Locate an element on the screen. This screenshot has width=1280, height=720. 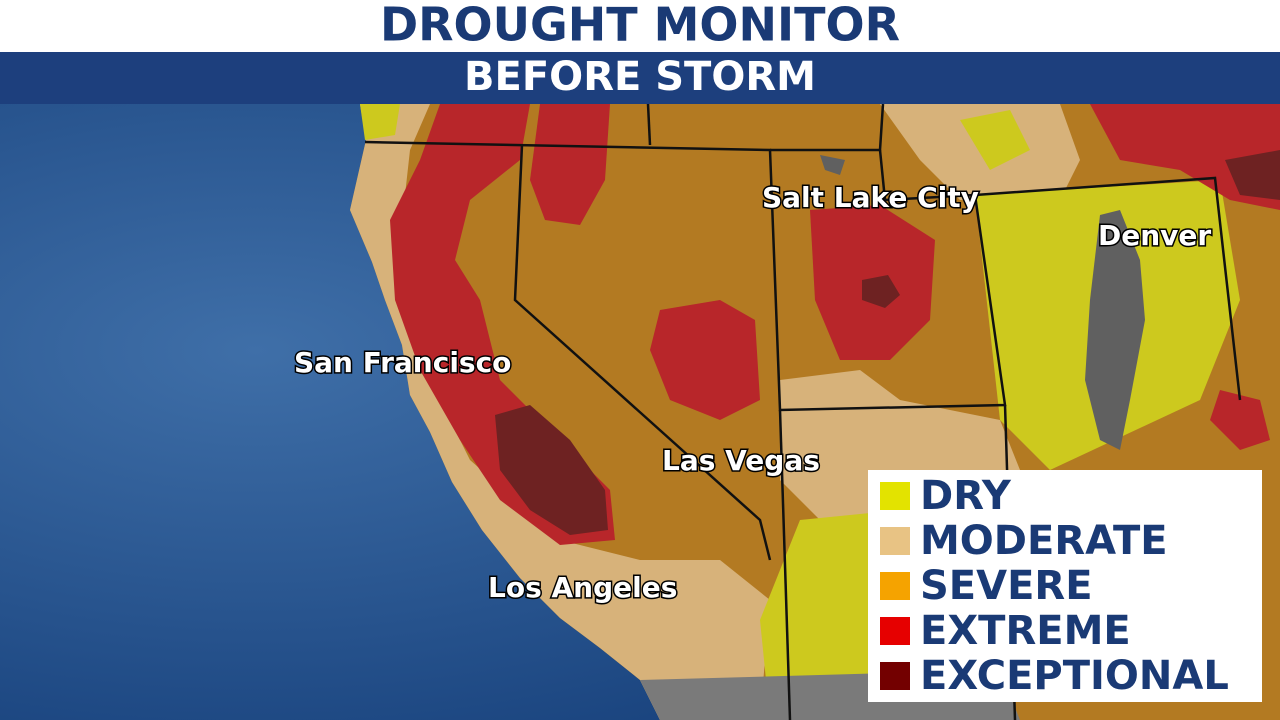
city-label: Los Angeles is located at coordinates (582, 587).